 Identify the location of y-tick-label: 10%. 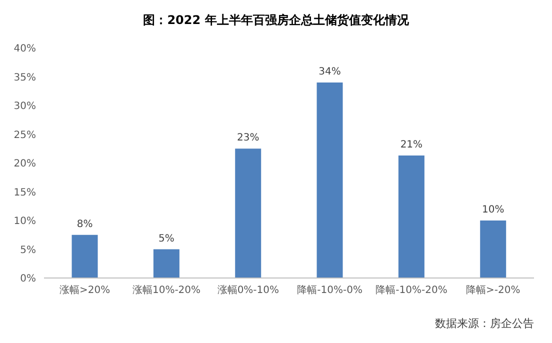
(25, 222).